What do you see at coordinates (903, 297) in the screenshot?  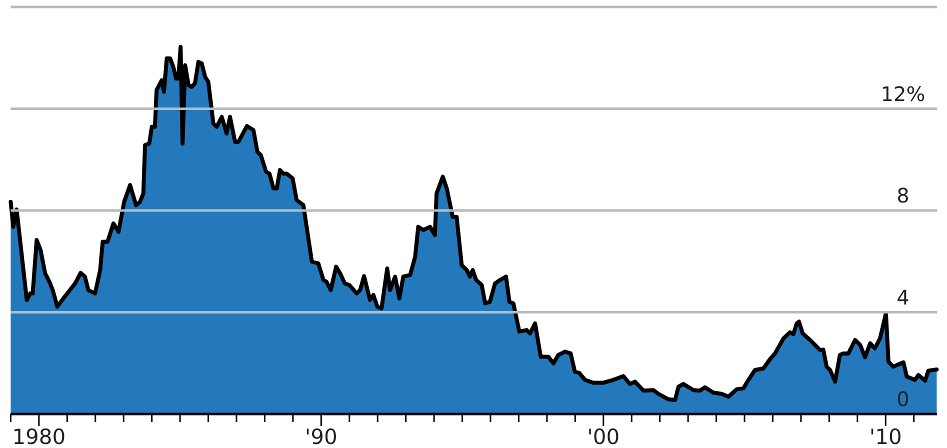 I see `y-tick-label: 4` at bounding box center [903, 297].